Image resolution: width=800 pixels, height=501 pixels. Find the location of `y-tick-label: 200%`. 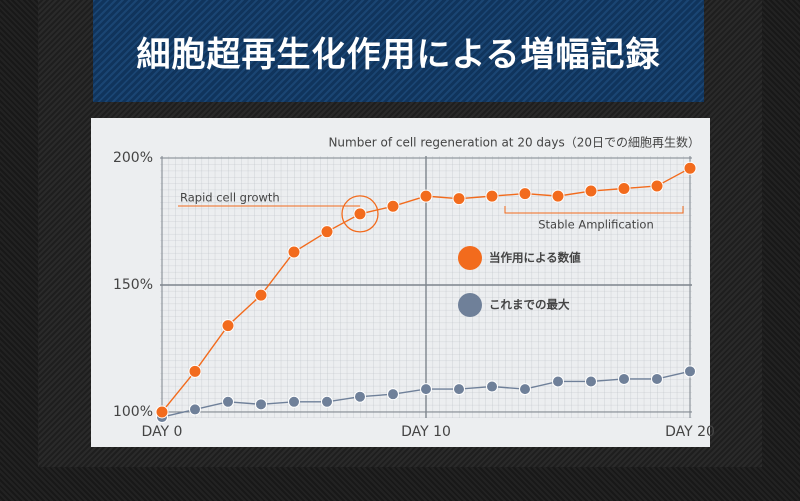

y-tick-label: 200% is located at coordinates (133, 158).